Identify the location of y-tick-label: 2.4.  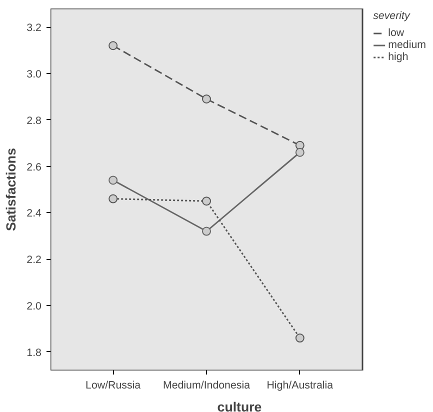
(34, 214).